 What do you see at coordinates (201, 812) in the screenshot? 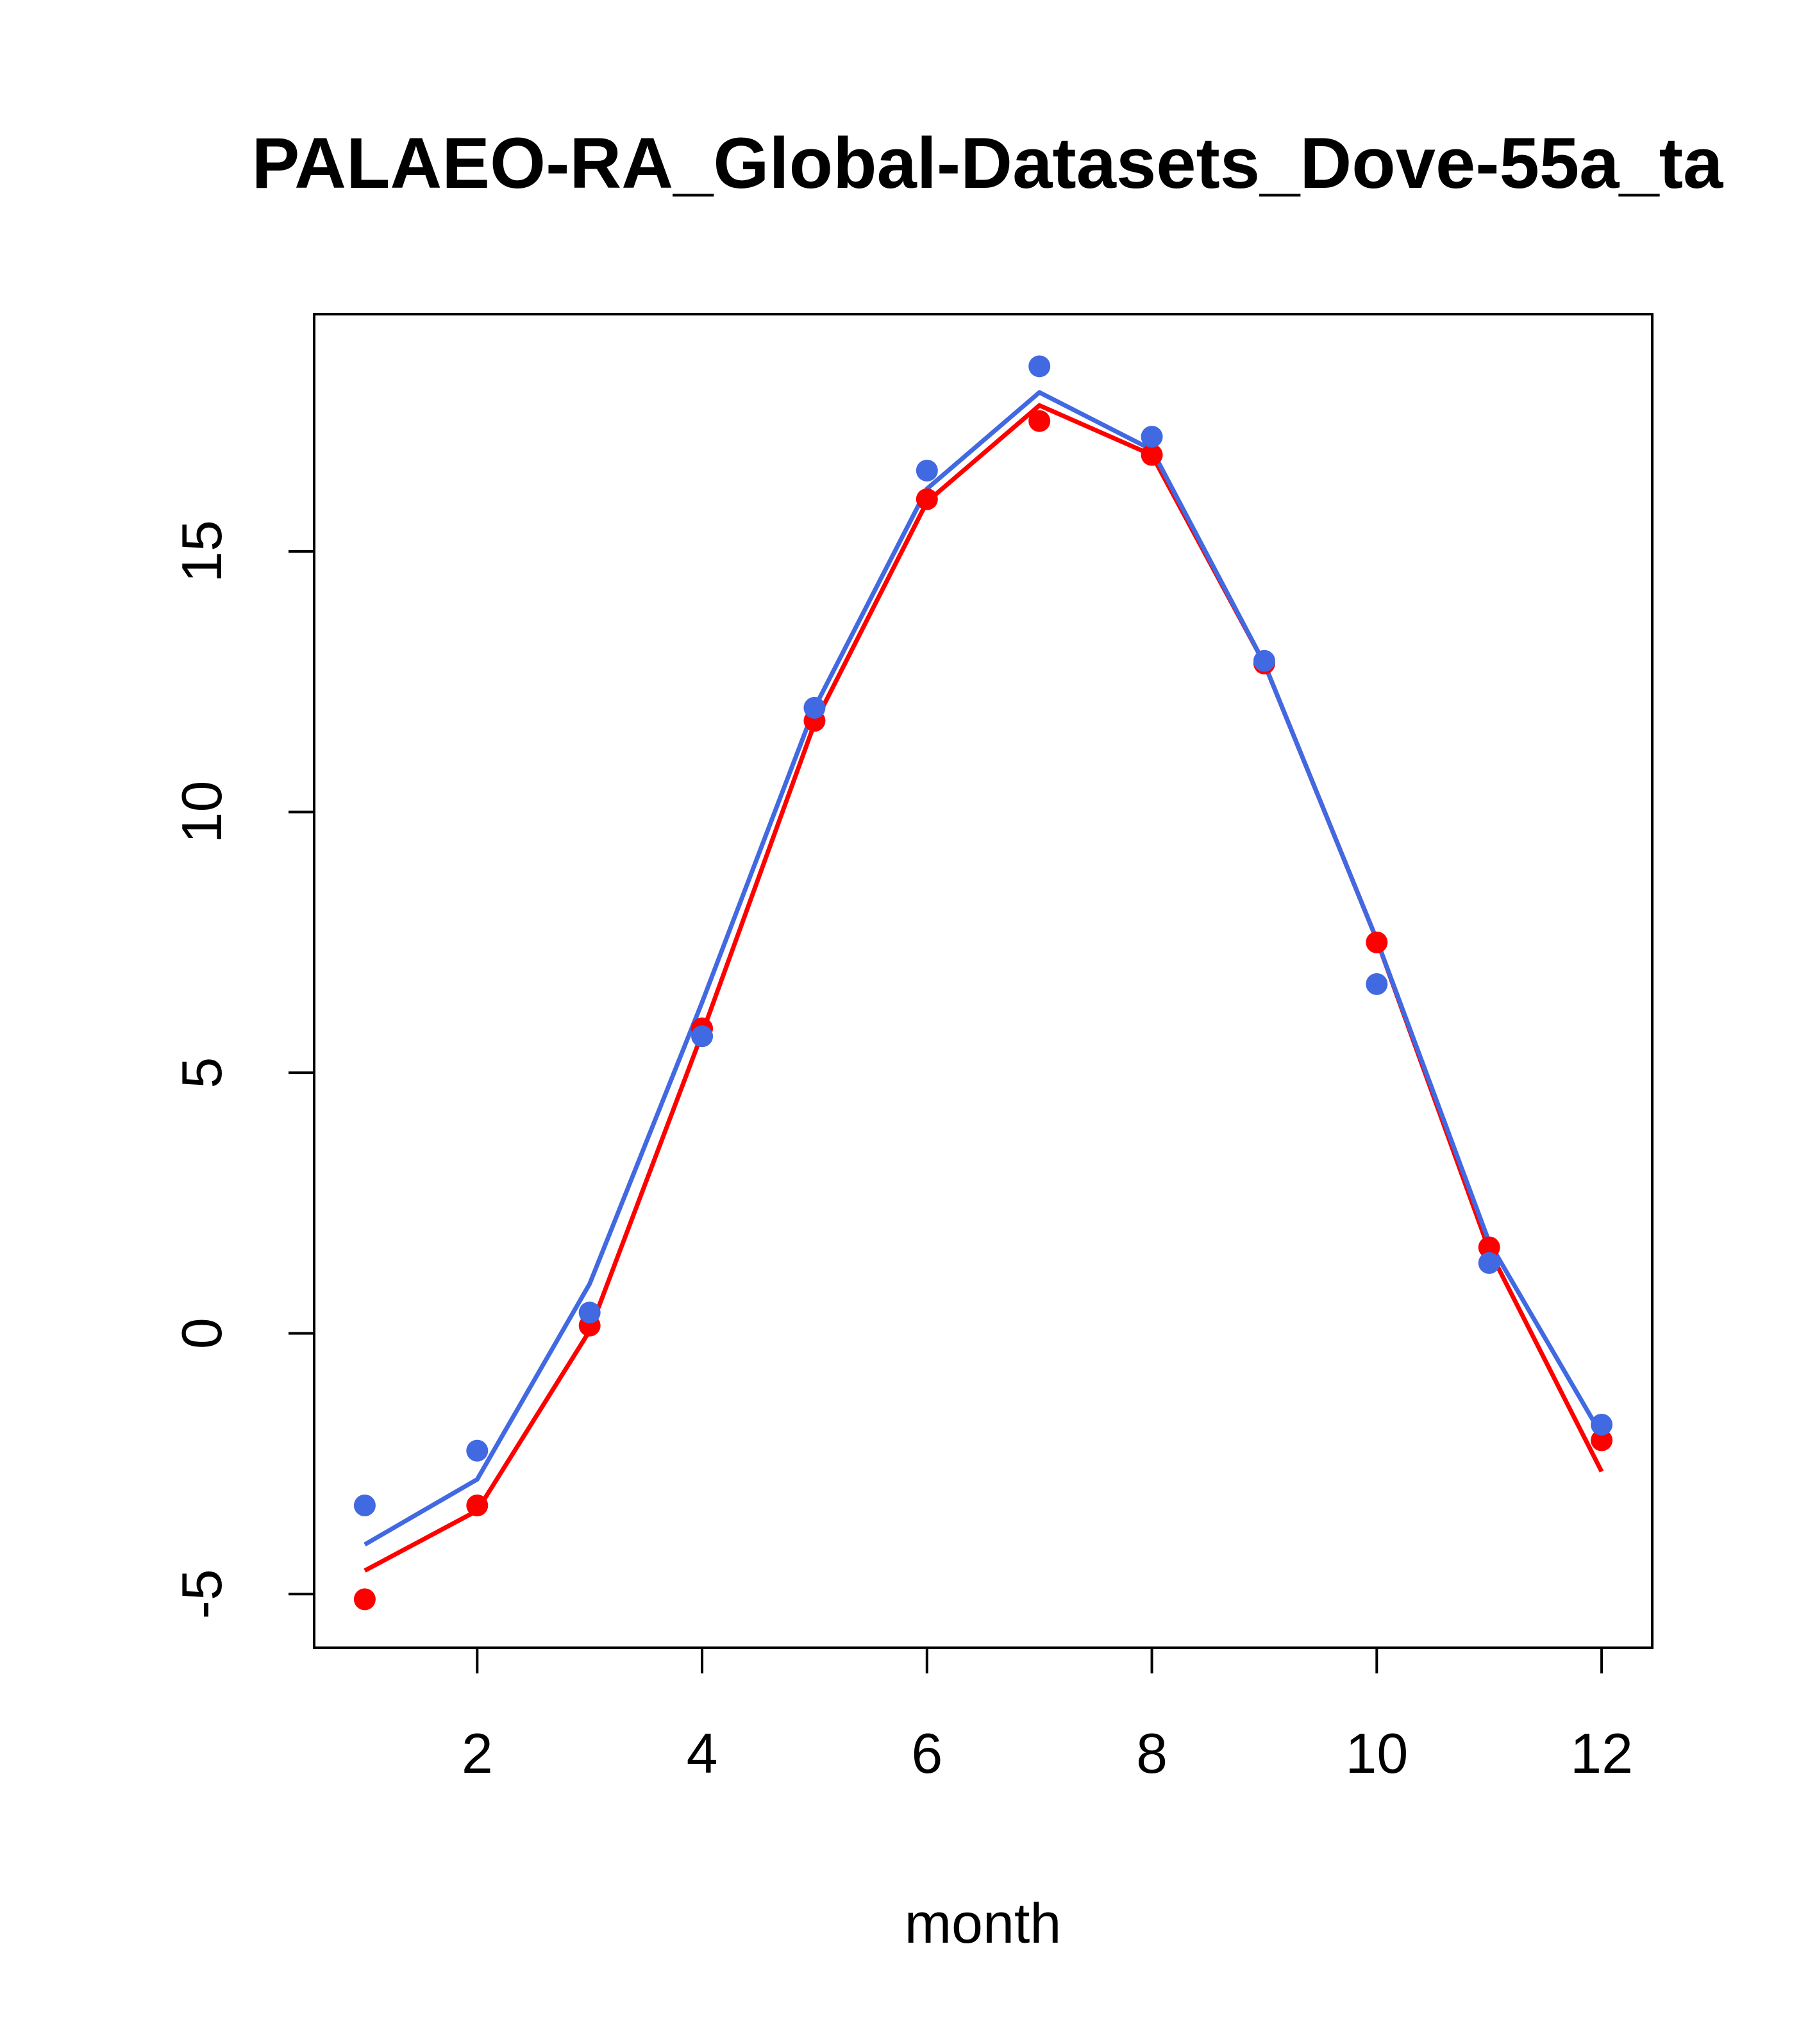
I see `y-tick-label: 10` at bounding box center [201, 812].